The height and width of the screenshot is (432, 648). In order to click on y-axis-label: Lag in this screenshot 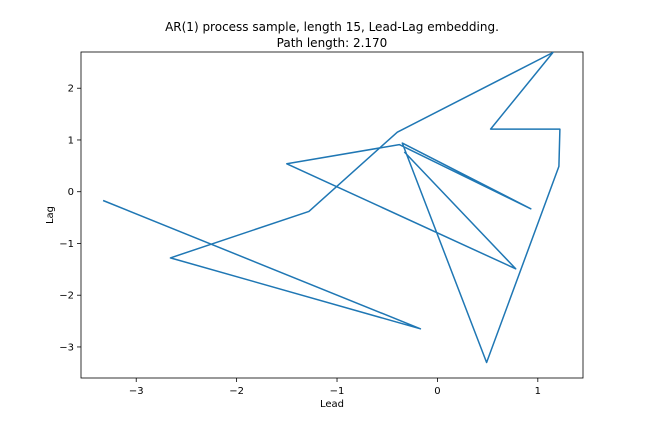, I will do `click(50, 215)`.